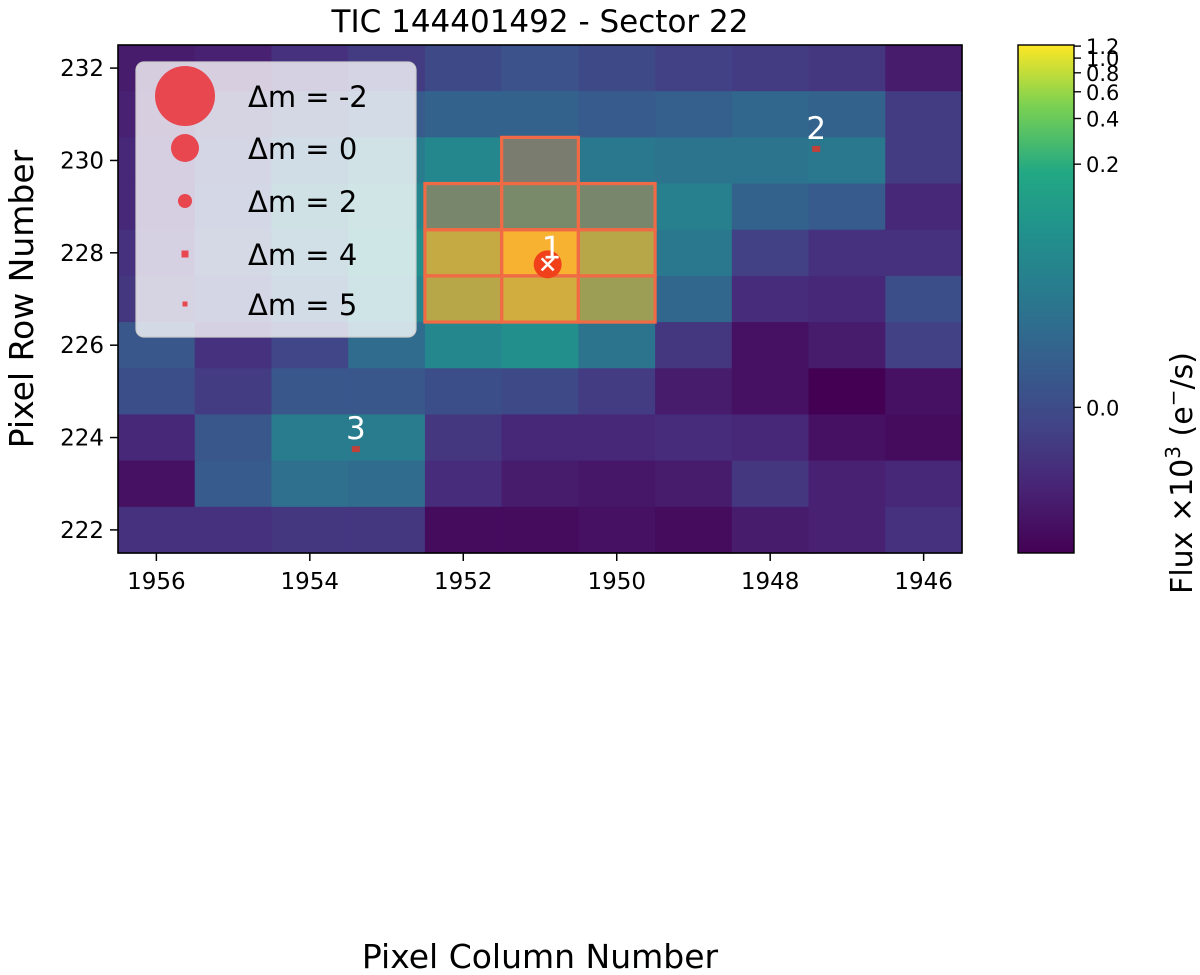  Describe the element at coordinates (552, 248) in the screenshot. I see `source-label: 1` at that location.